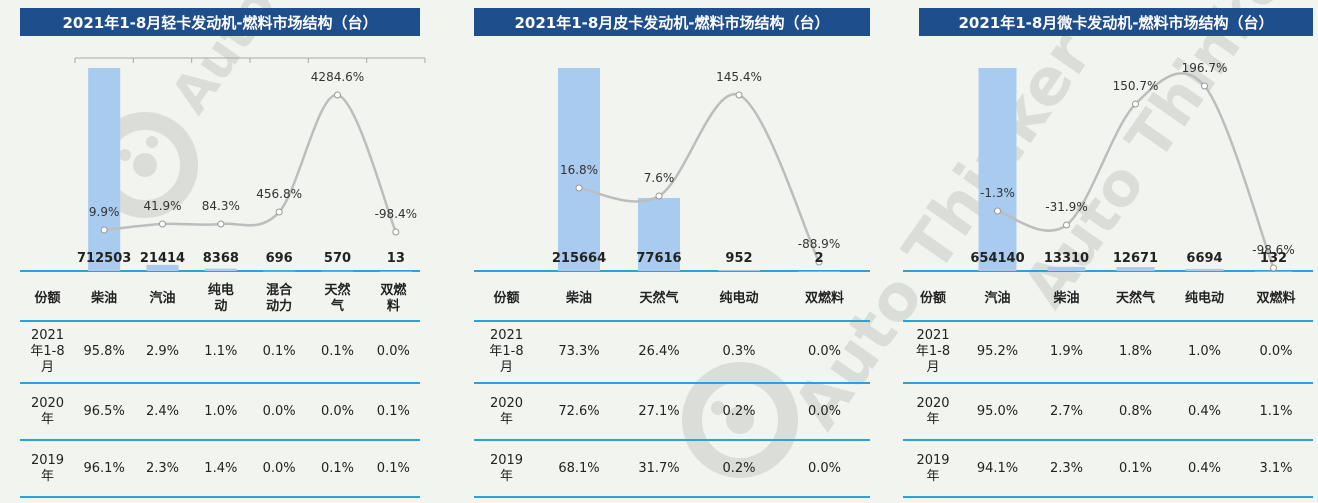 The height and width of the screenshot is (503, 1318). What do you see at coordinates (1066, 351) in the screenshot?
I see `table-cell: 1.9%` at bounding box center [1066, 351].